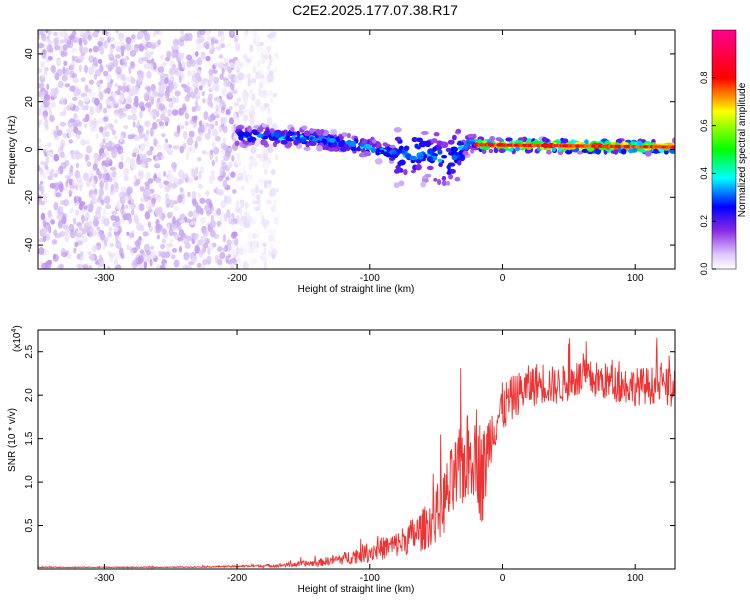 The width and height of the screenshot is (750, 600). What do you see at coordinates (704, 269) in the screenshot?
I see `colorbar-tick-label: 0.0` at bounding box center [704, 269].